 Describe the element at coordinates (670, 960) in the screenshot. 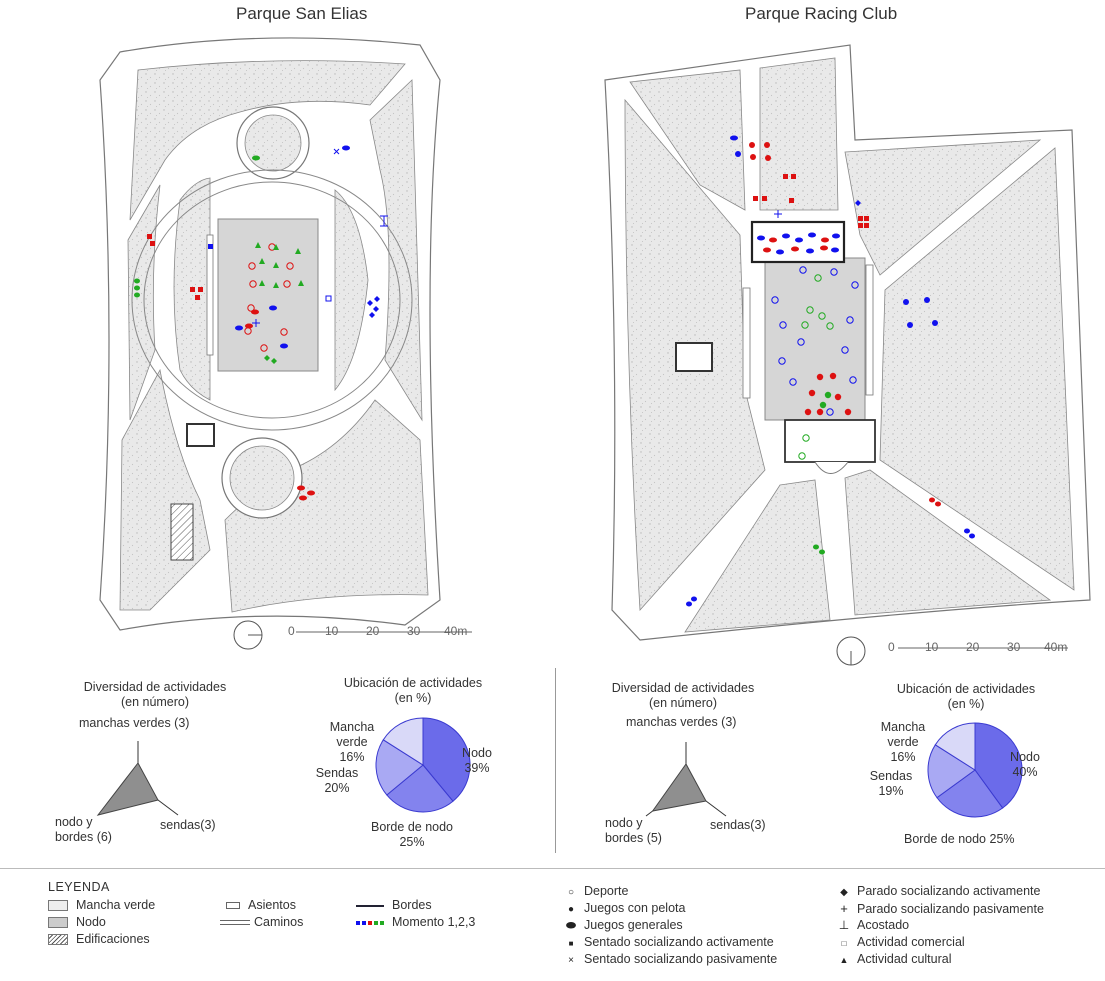

I see `legend-item: × Sentado socializando pasivamente` at that location.